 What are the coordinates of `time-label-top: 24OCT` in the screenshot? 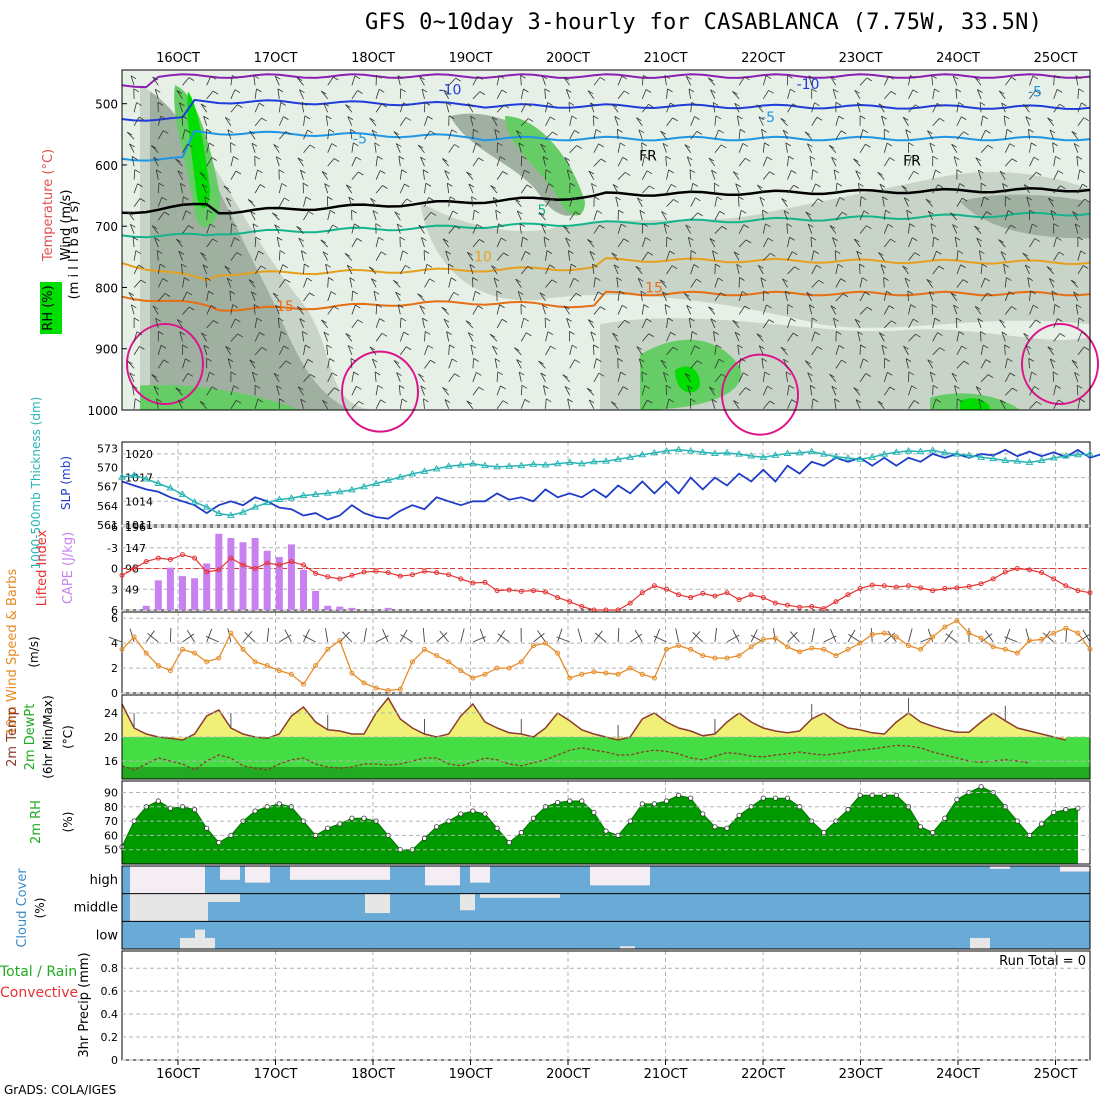 It's located at (958, 58).